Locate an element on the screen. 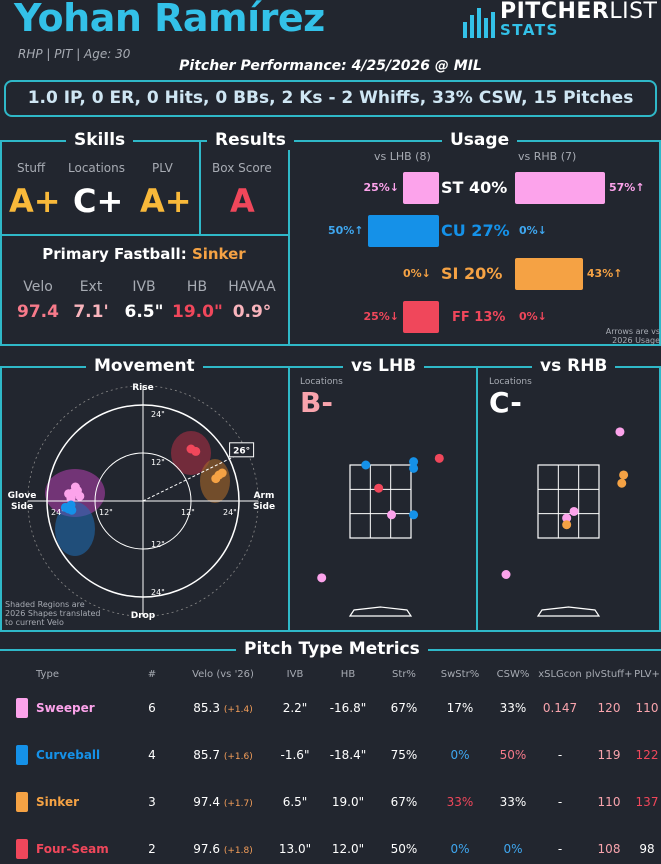 The width and height of the screenshot is (661, 864). movement-point-four-seam is located at coordinates (196, 451).